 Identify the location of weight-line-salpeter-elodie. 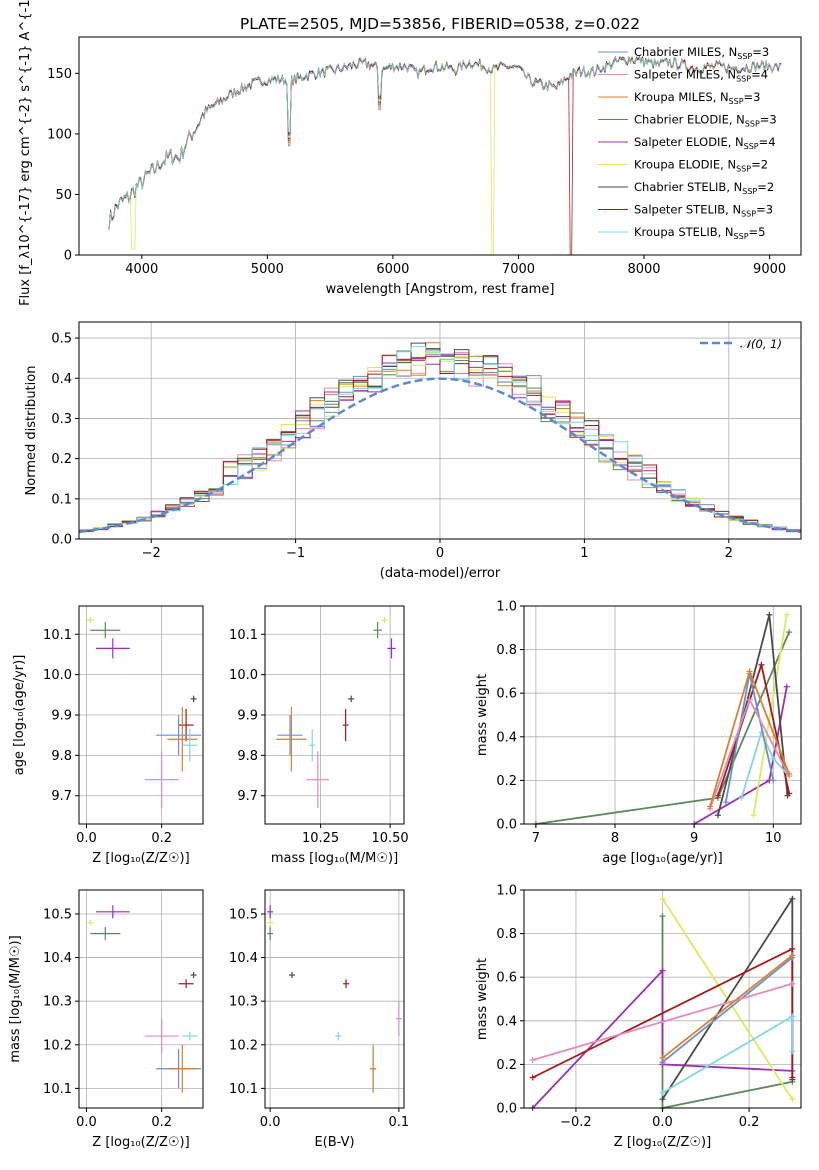
(662, 1038).